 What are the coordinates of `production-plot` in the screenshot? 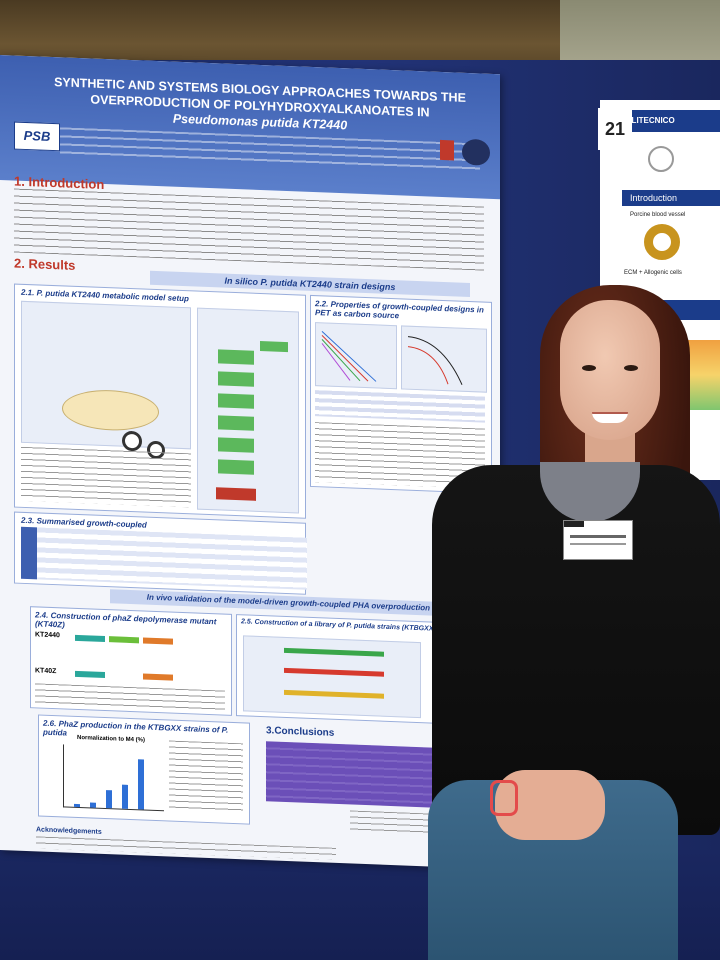 It's located at (444, 359).